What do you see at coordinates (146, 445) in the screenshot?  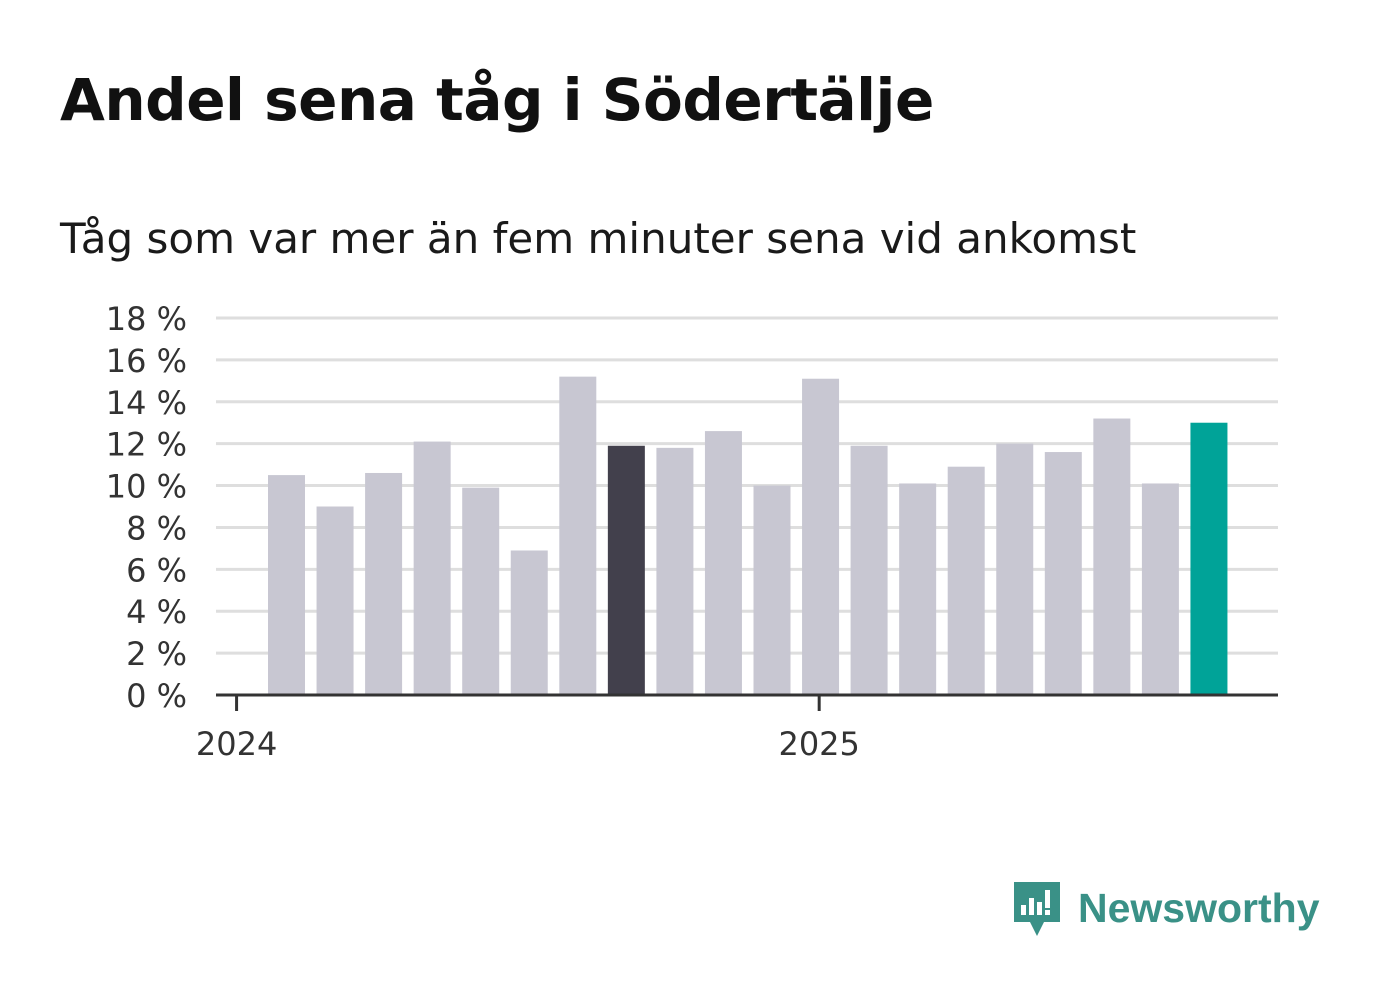 I see `y-tick-label: 12 %` at bounding box center [146, 445].